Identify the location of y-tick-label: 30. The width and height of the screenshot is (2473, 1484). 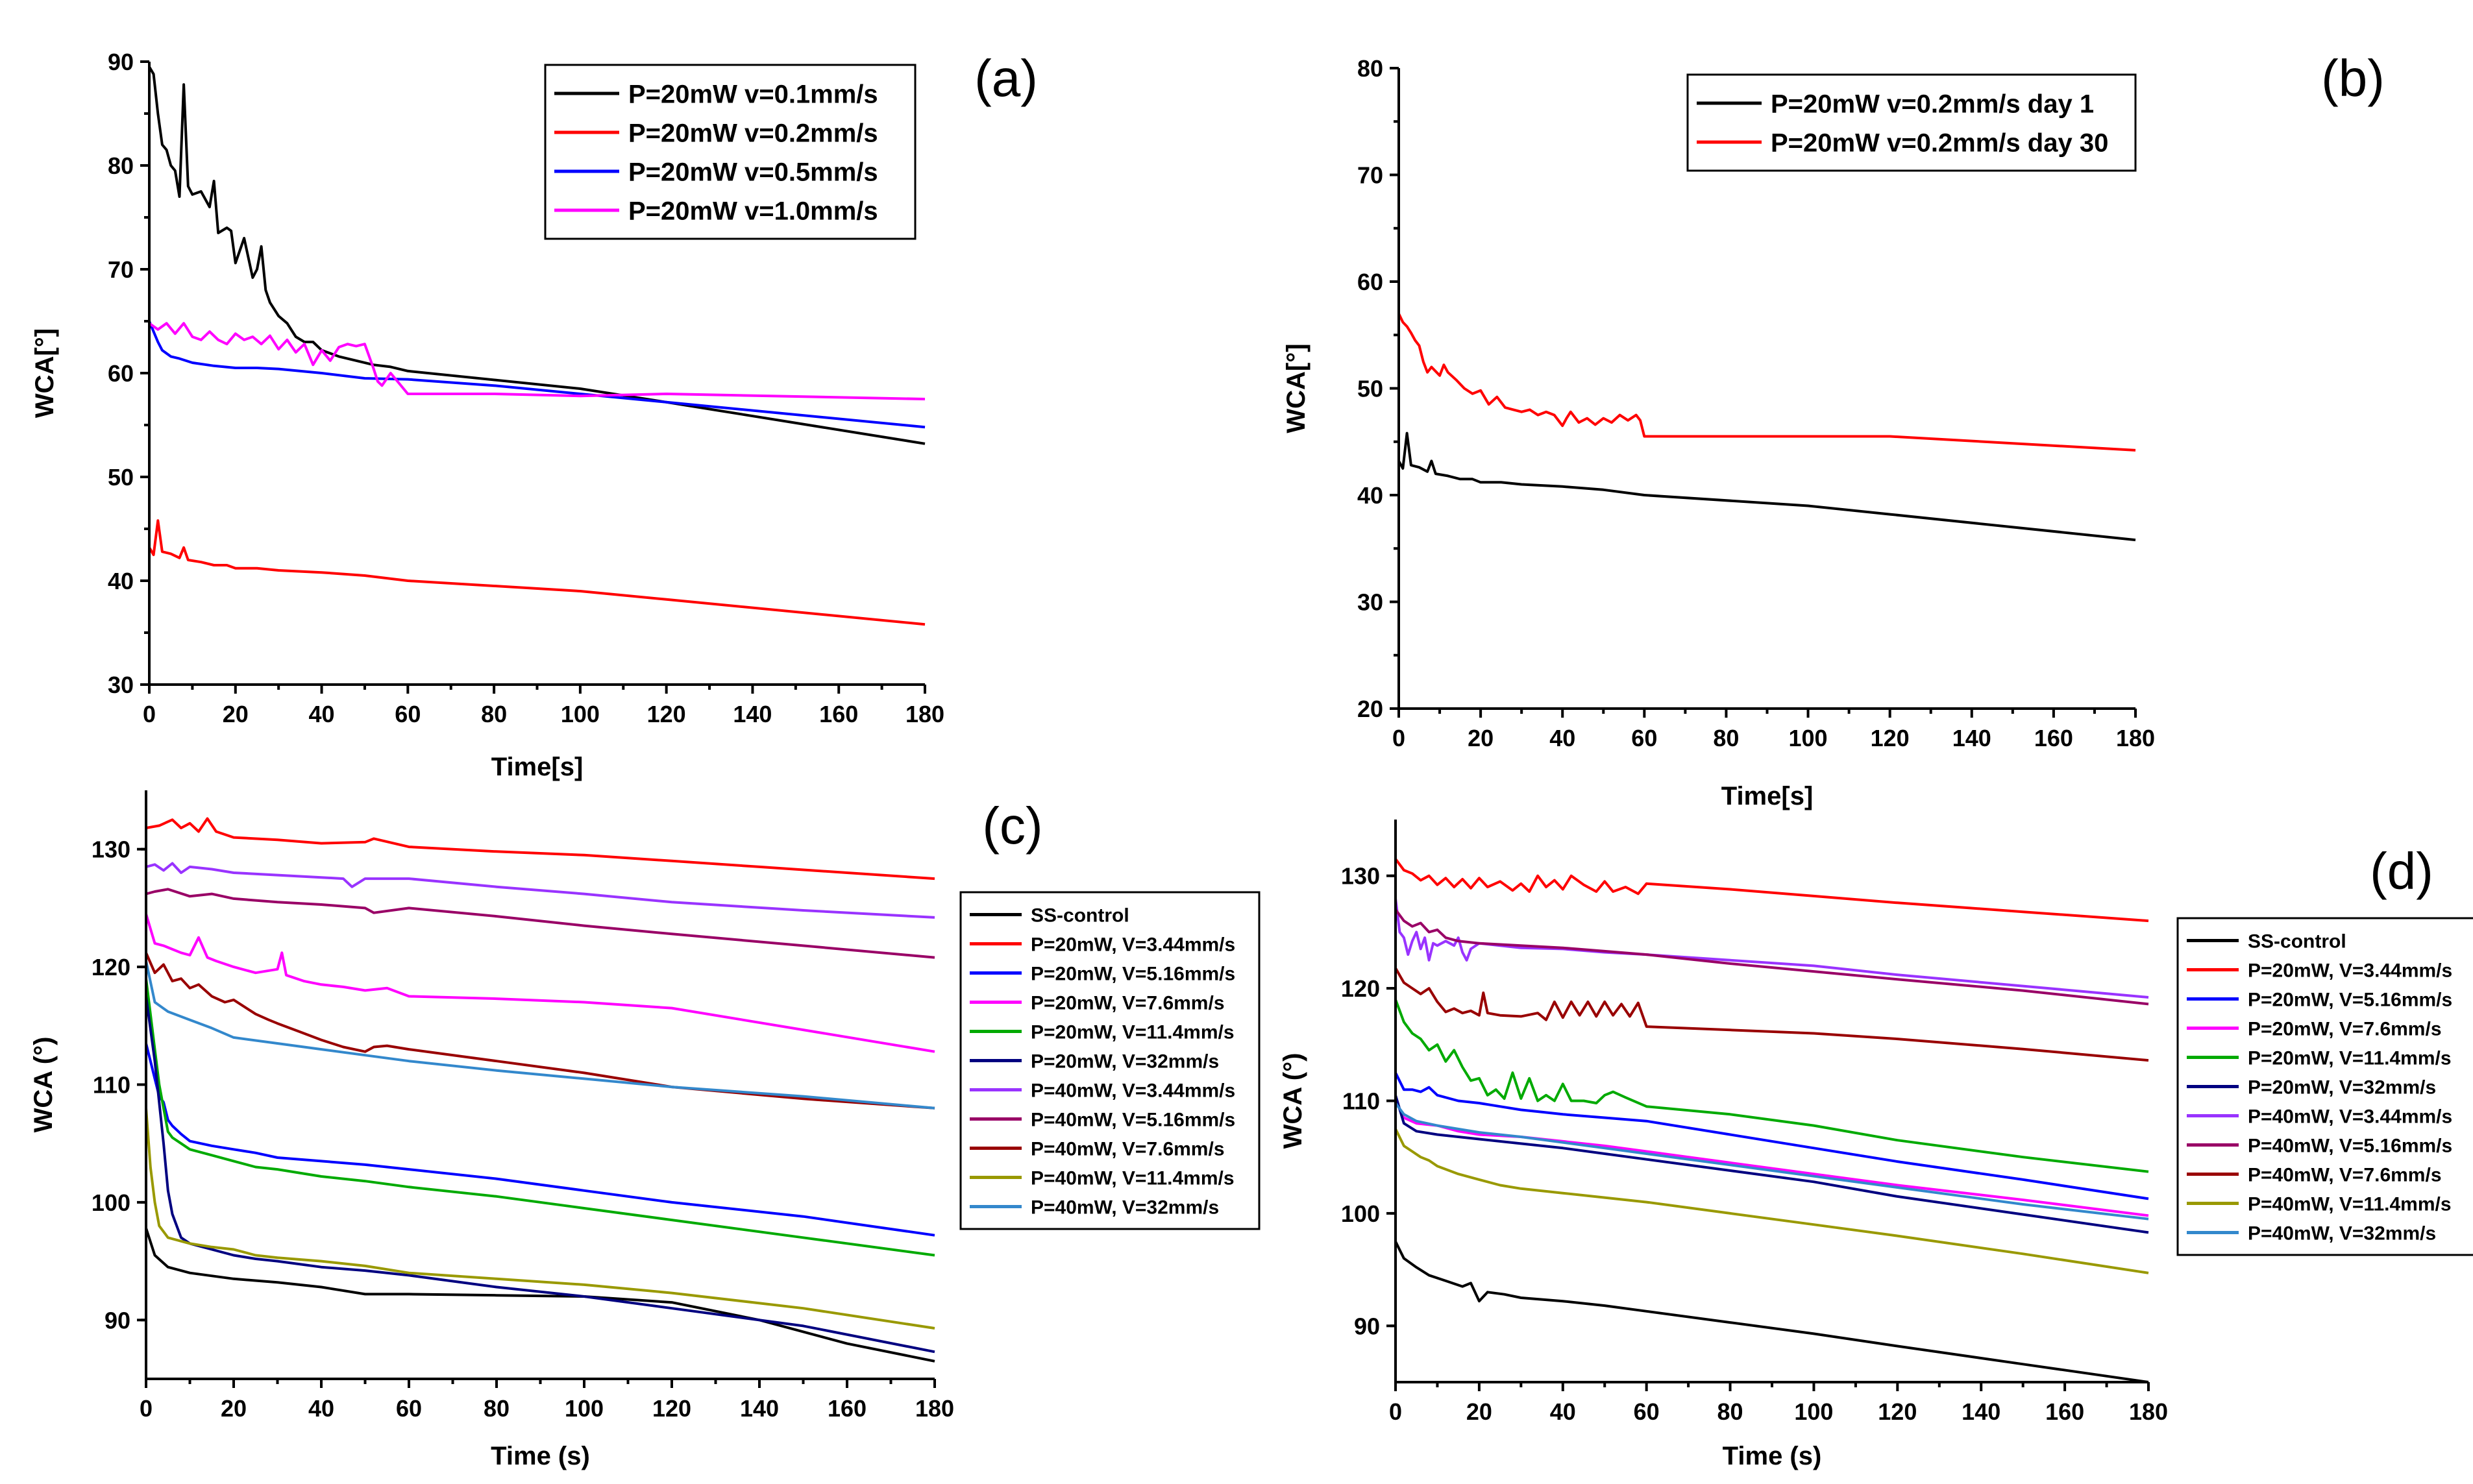
(121, 685).